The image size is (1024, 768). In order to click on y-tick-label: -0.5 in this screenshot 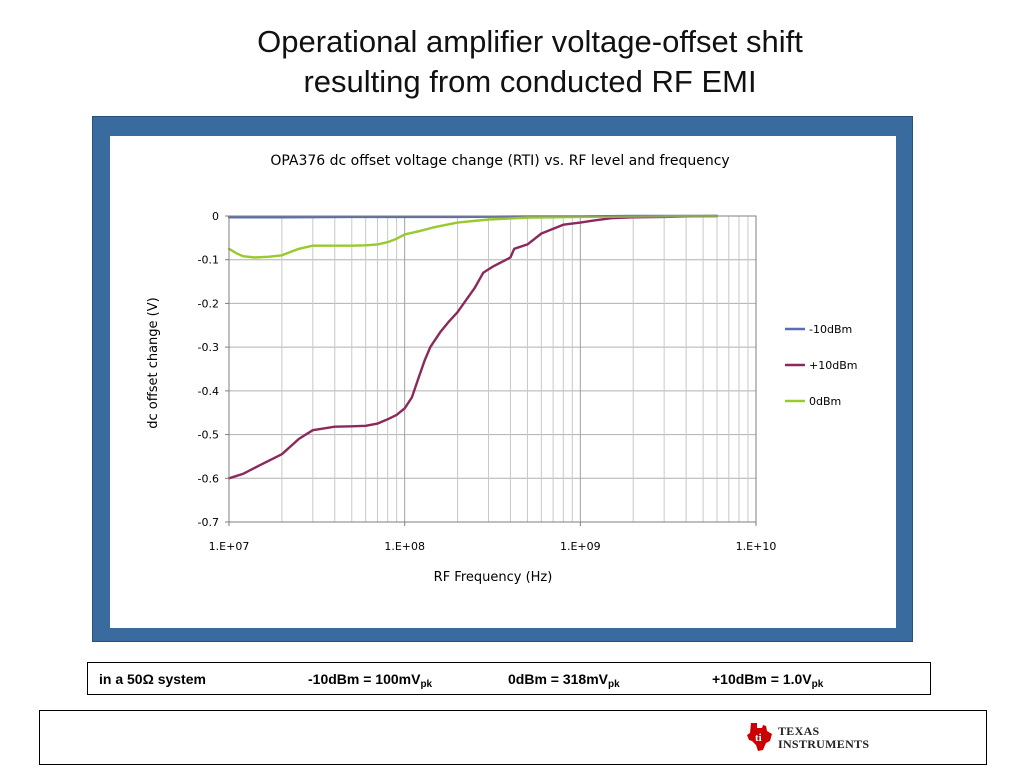, I will do `click(208, 435)`.